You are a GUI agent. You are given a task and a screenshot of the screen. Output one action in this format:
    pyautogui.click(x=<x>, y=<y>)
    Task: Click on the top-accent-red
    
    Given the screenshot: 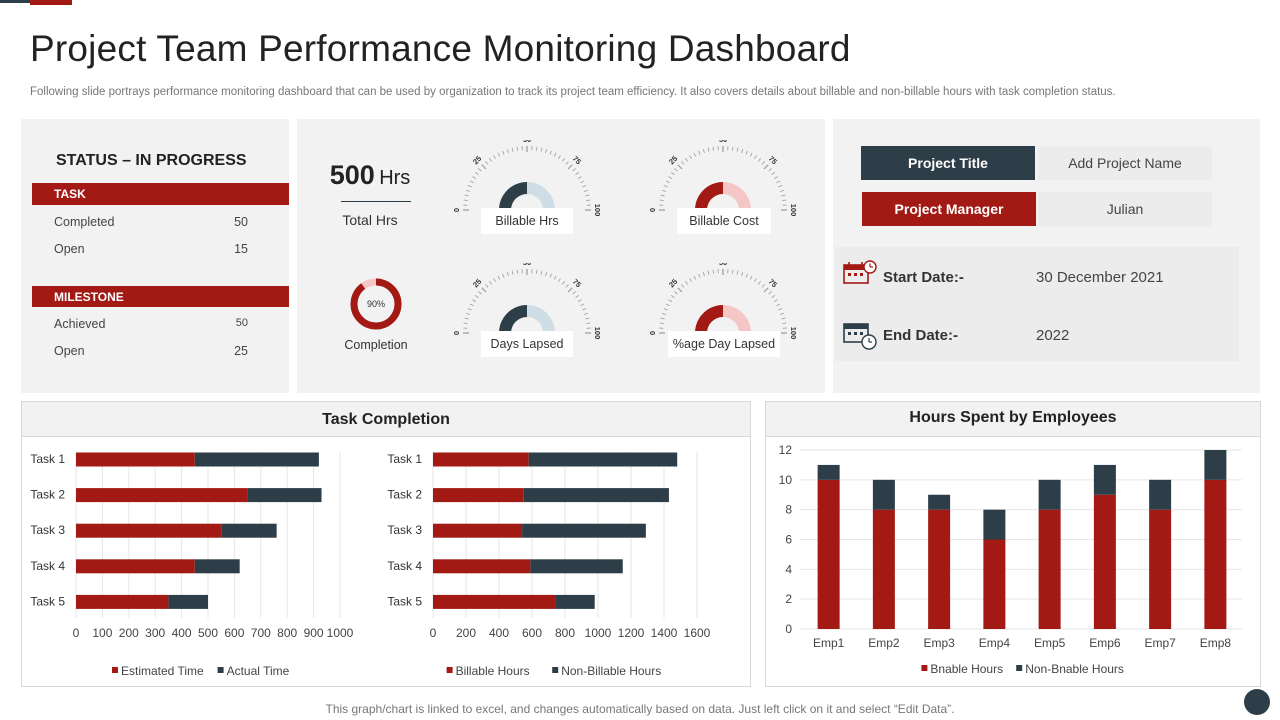 What is the action you would take?
    pyautogui.click(x=51, y=2)
    